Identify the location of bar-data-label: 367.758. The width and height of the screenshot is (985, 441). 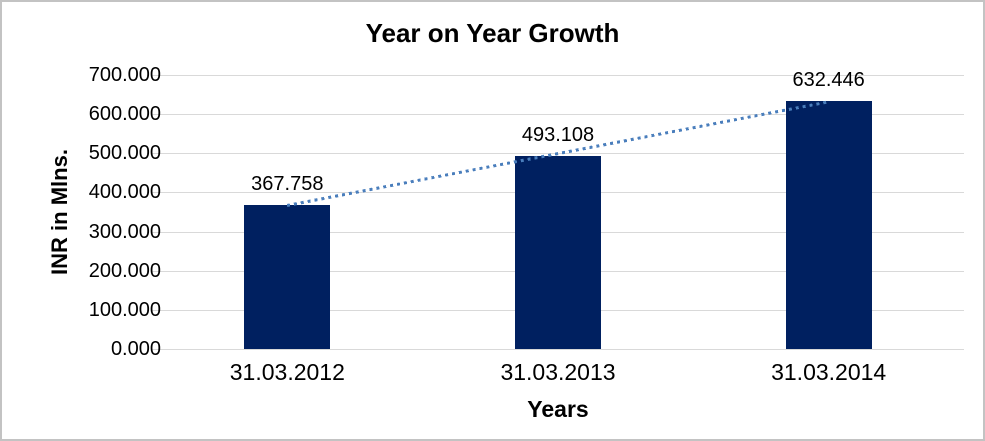
(287, 184).